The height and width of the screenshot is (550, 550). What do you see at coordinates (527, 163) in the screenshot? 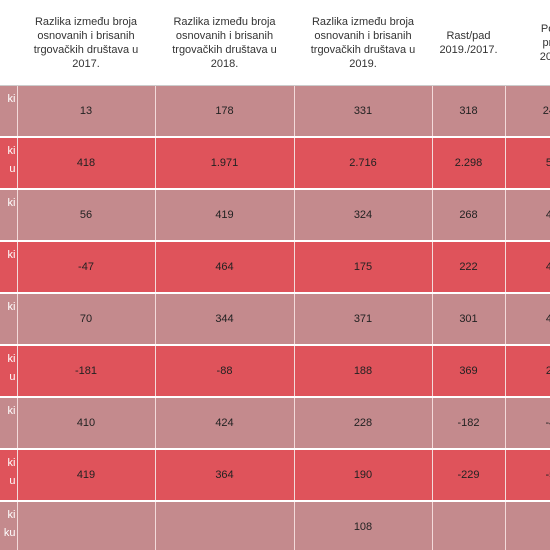
I see `cell: 549` at bounding box center [527, 163].